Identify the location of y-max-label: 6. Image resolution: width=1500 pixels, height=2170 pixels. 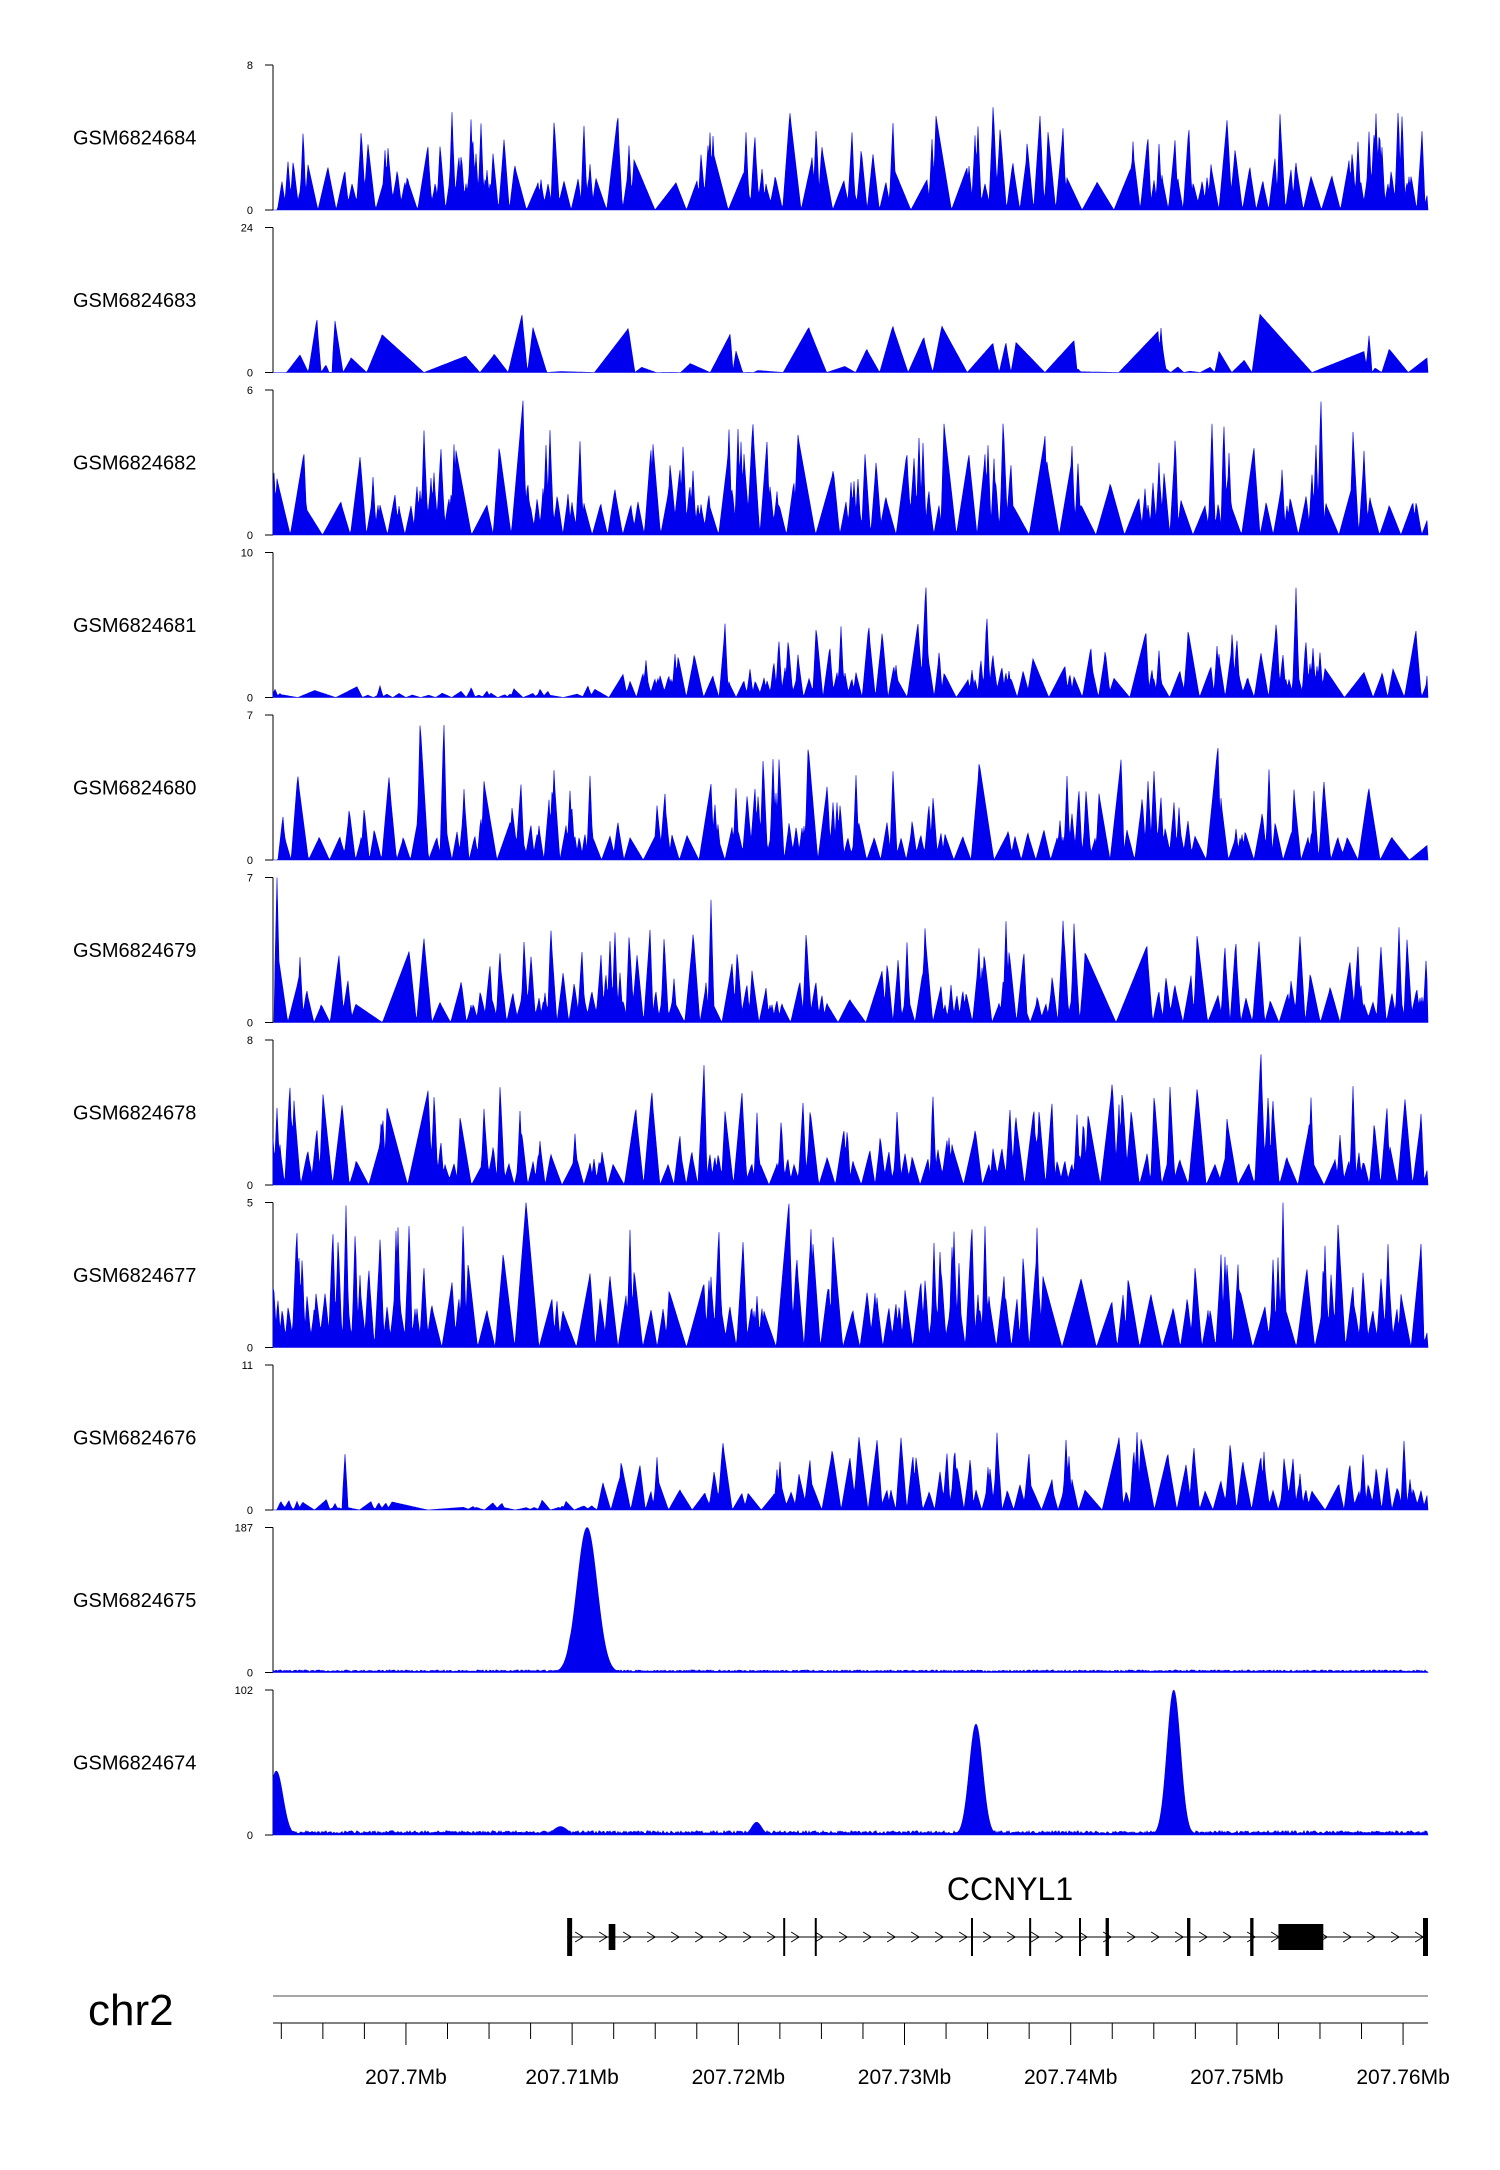
(250, 391).